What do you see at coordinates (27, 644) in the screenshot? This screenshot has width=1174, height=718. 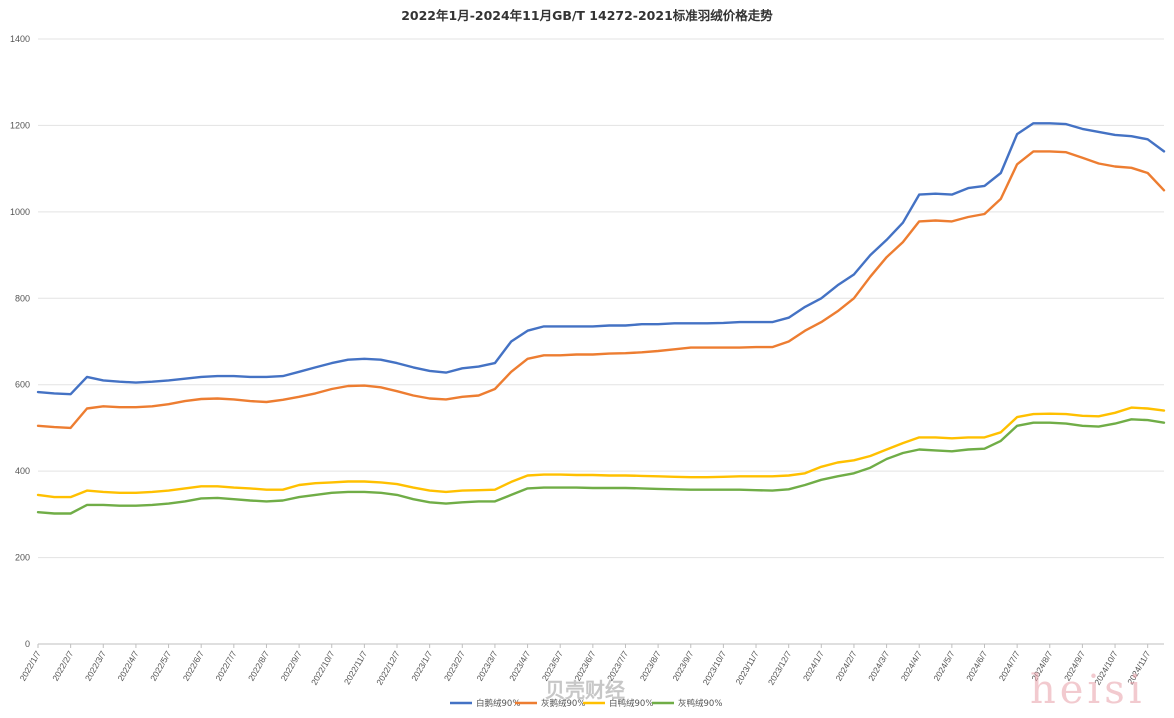 I see `y-tick-label: 0` at bounding box center [27, 644].